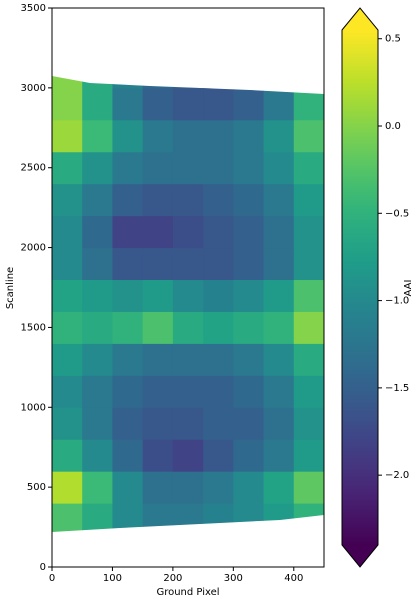 The image size is (415, 600). I want to click on x-tick-label: 200, so click(172, 578).